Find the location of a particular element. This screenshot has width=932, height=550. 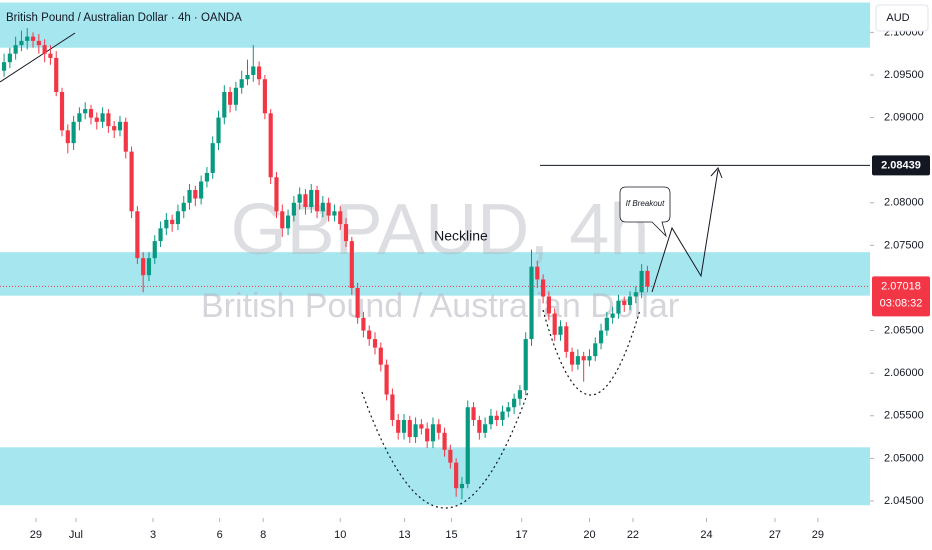

currency-box is located at coordinates (902, 18).